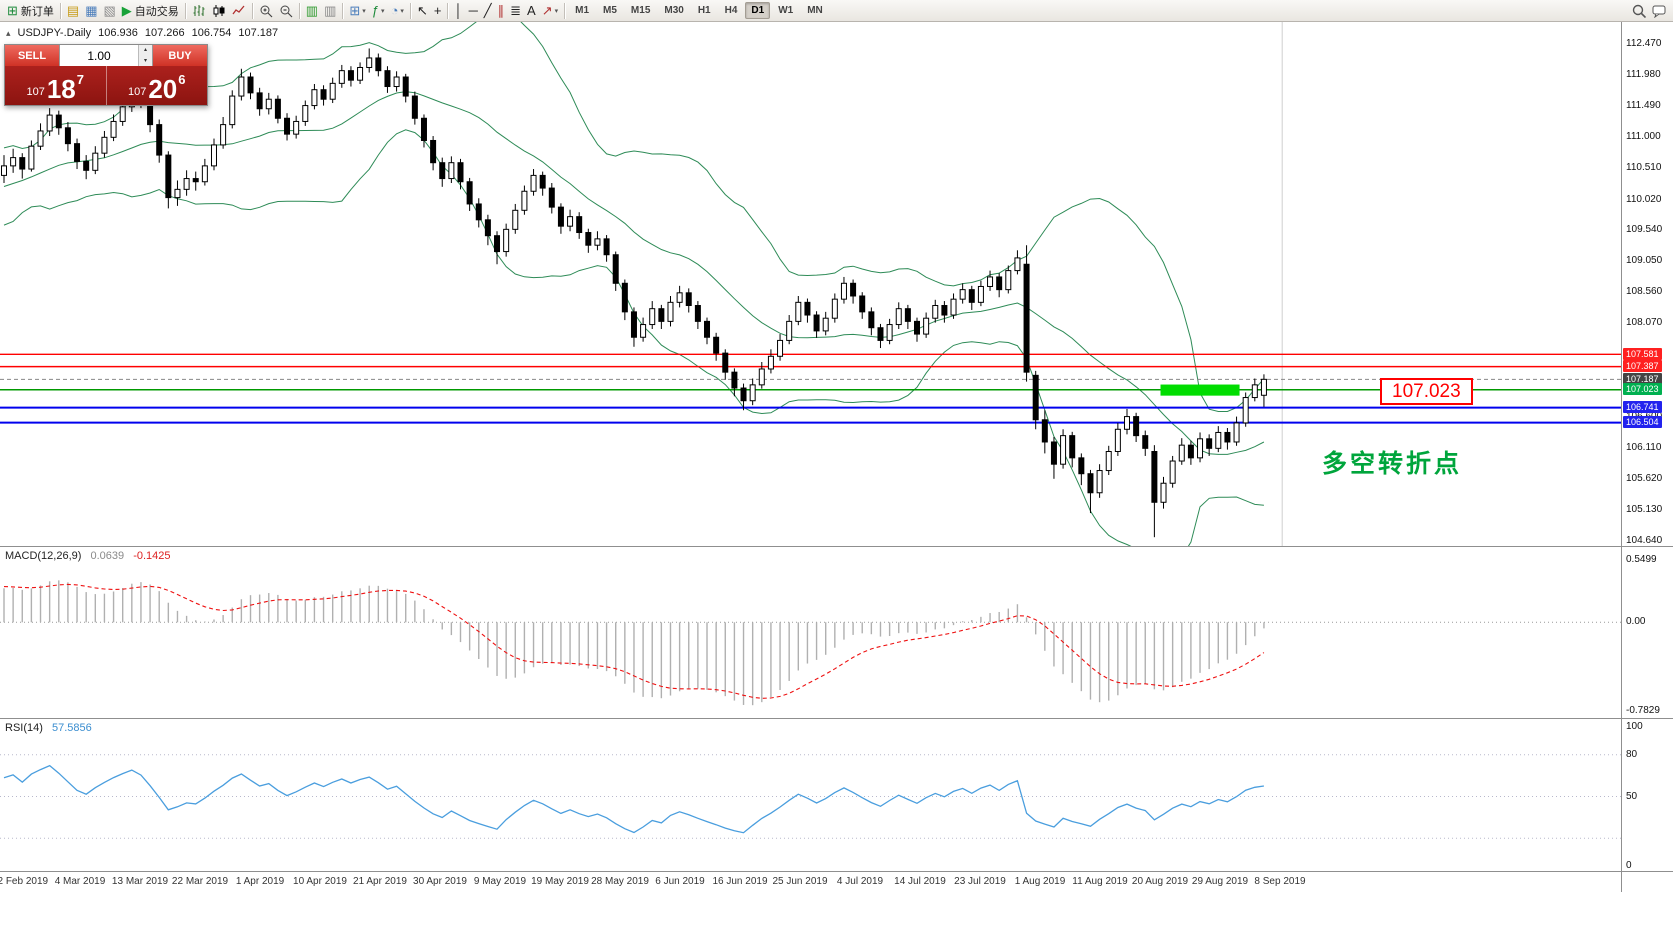  I want to click on timeframe-m15-button: M15, so click(640, 10).